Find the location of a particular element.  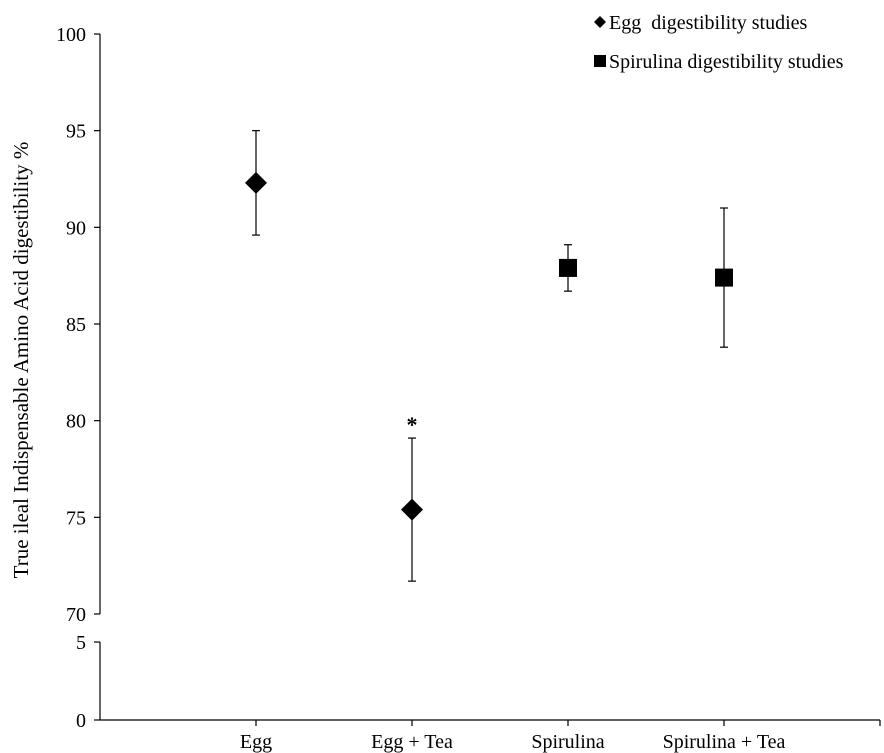

y-tick-label: 85 is located at coordinates (76, 325).